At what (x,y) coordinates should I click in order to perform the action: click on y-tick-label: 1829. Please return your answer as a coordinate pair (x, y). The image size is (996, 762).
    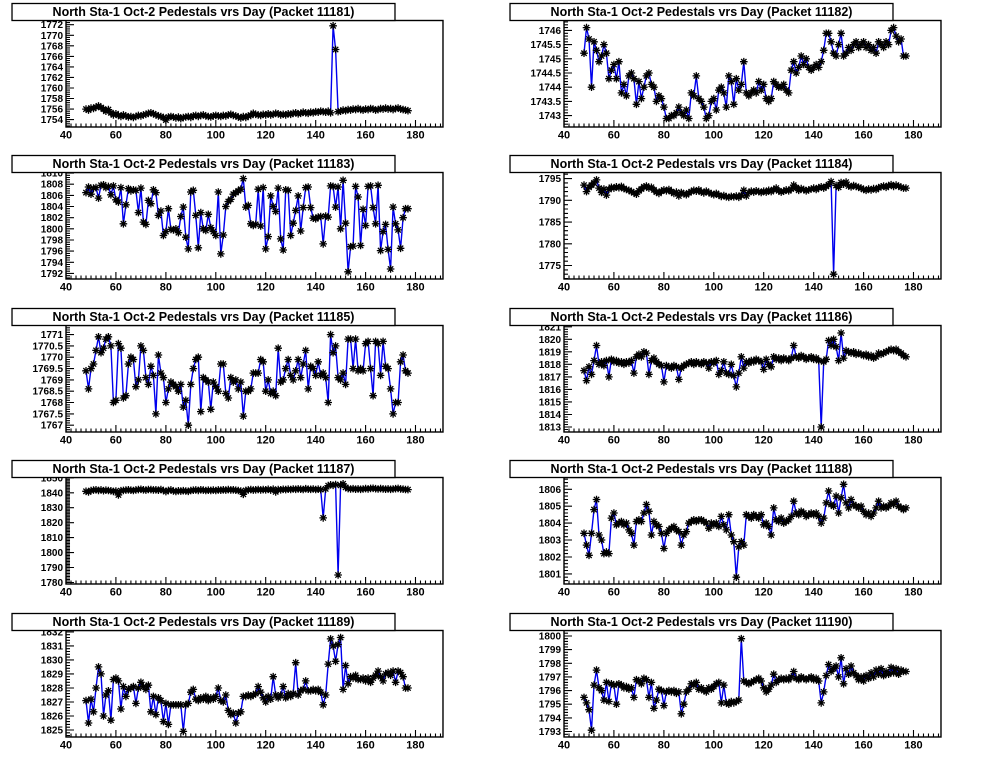
    Looking at the image, I should click on (52, 674).